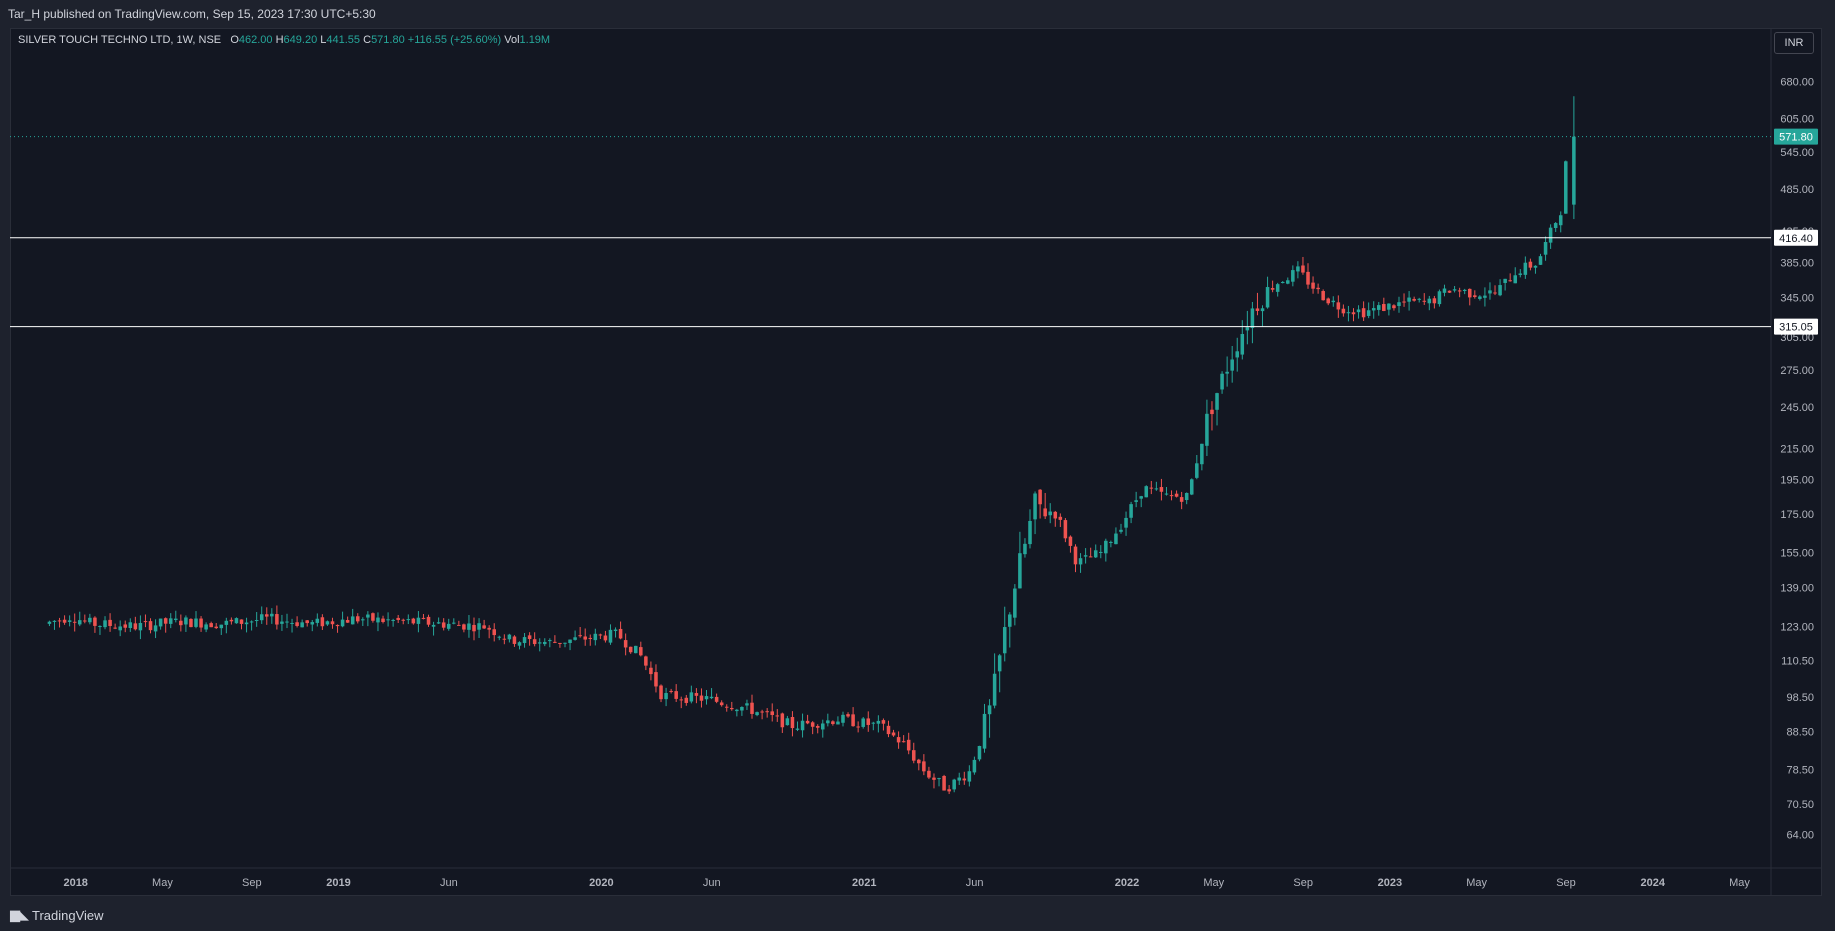  What do you see at coordinates (601, 883) in the screenshot?
I see `x-tick-label: 2020` at bounding box center [601, 883].